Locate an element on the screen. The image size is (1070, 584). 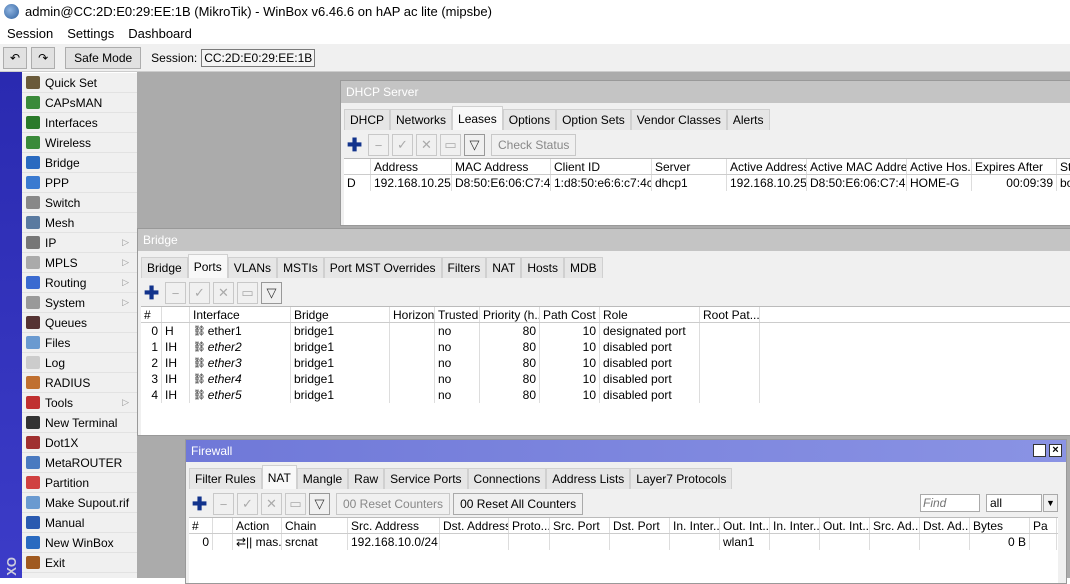
sidebar-item-exit: Exit is located at coordinates (79, 563).